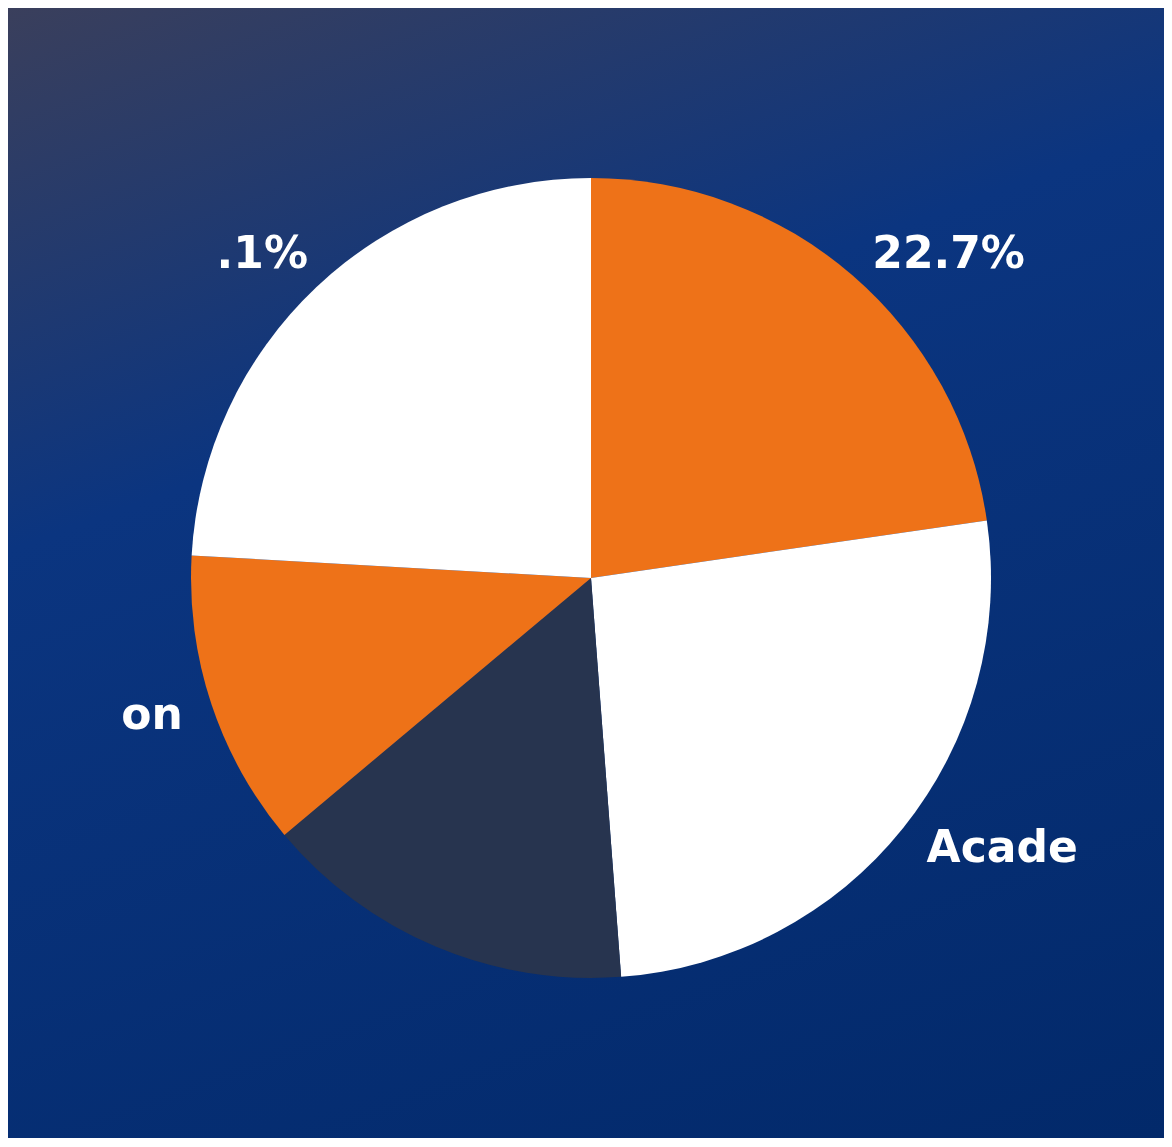 This screenshot has width=1172, height=1147. Describe the element at coordinates (262, 252) in the screenshot. I see `text: .1%` at that location.